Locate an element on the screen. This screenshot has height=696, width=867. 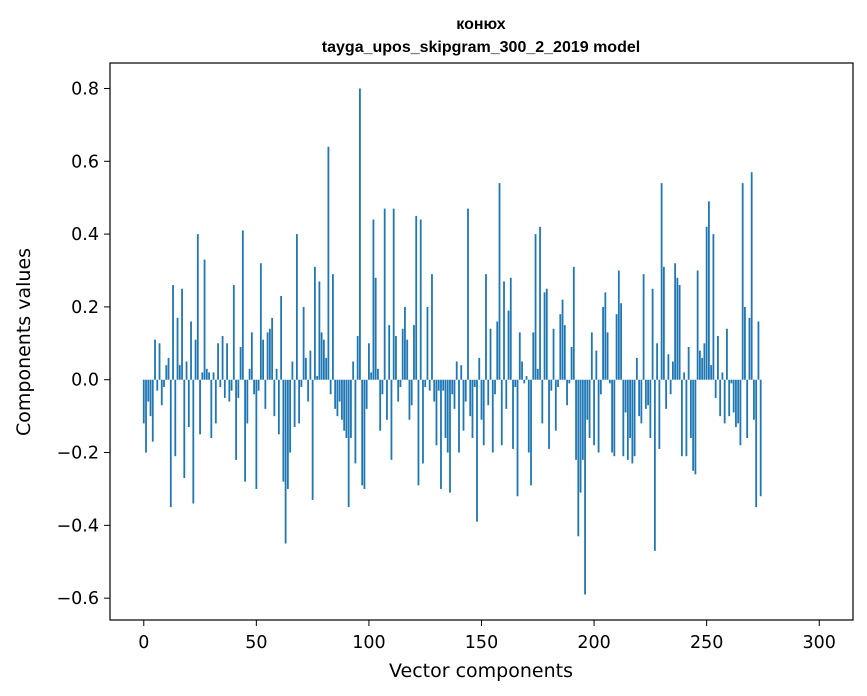
chart-title: конюх is located at coordinates (481, 24).